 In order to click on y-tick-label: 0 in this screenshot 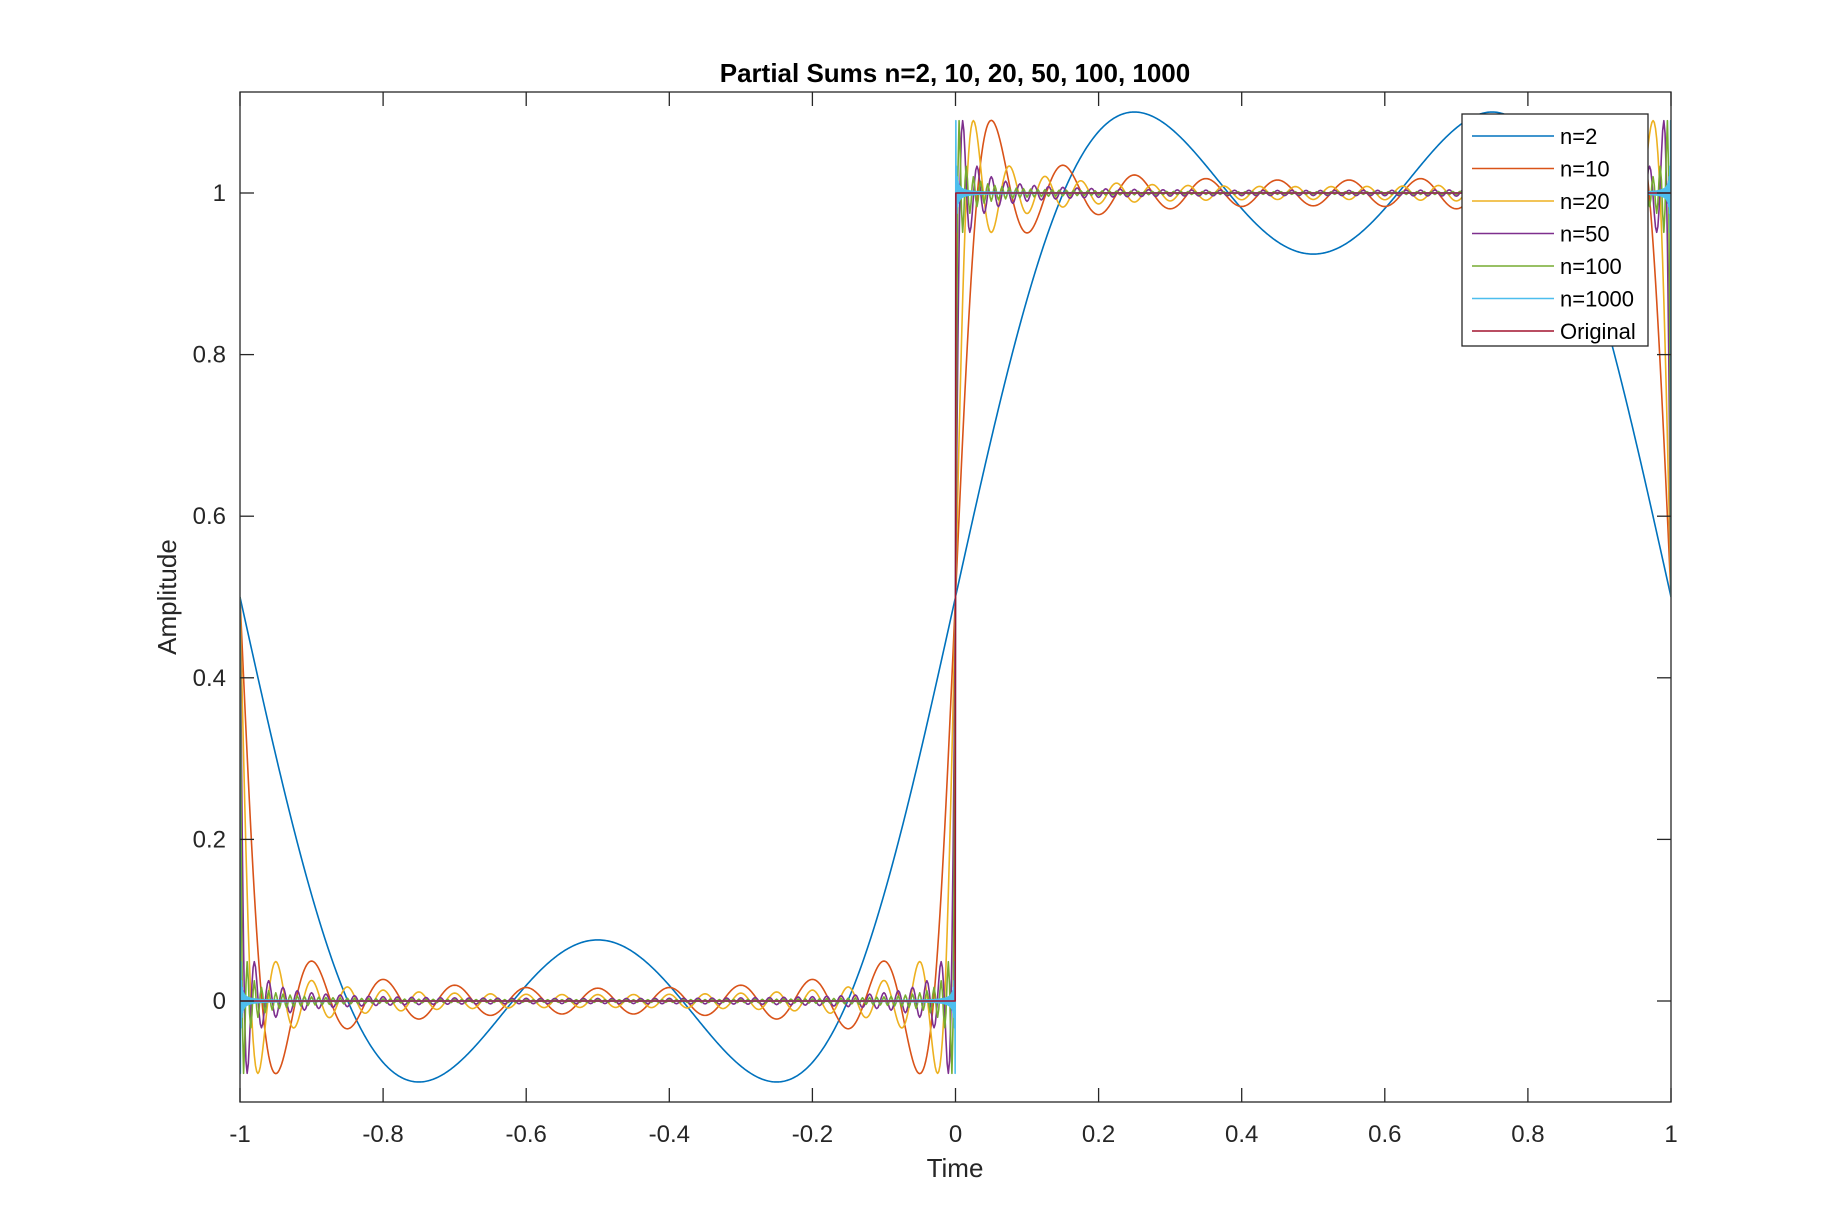, I will do `click(219, 1001)`.